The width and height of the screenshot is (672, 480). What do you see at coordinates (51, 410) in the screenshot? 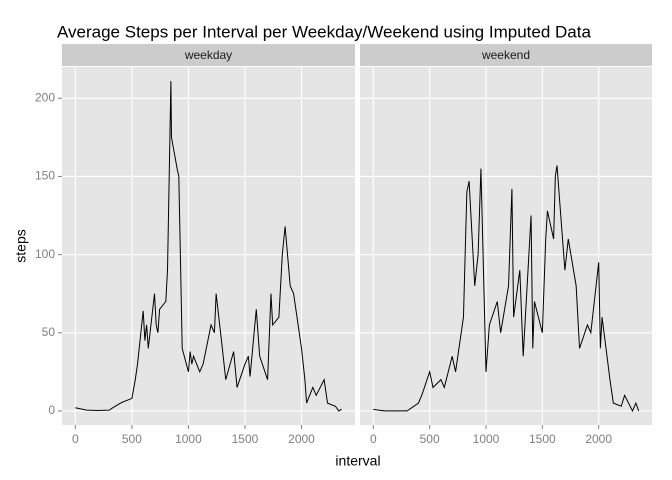
I see `y-tick-label: 0` at bounding box center [51, 410].